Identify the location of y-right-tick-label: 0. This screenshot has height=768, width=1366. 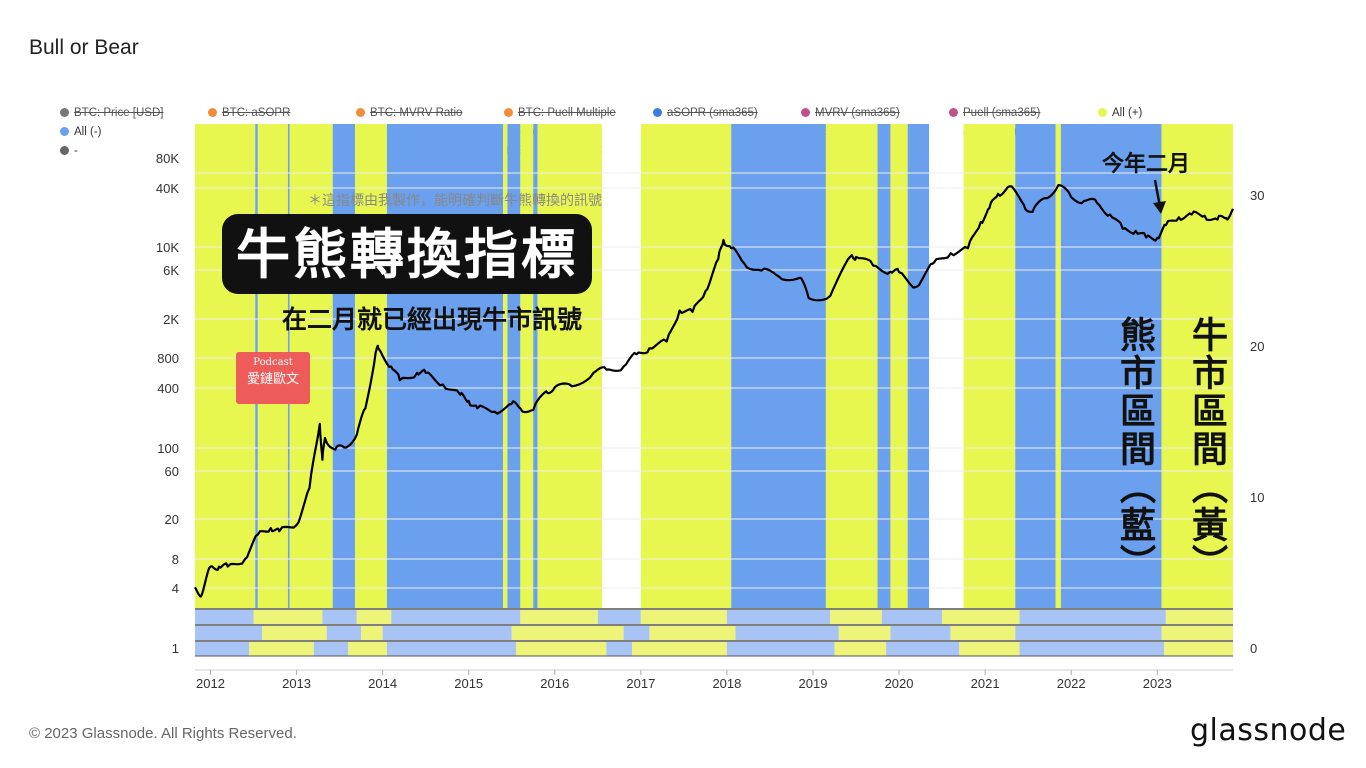
(1253, 648).